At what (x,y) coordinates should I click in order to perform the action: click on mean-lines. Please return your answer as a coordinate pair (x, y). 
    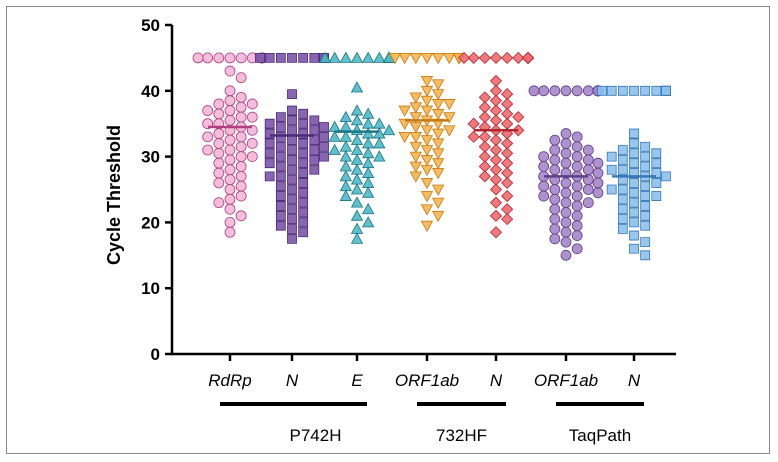
    Looking at the image, I should click on (432, 148).